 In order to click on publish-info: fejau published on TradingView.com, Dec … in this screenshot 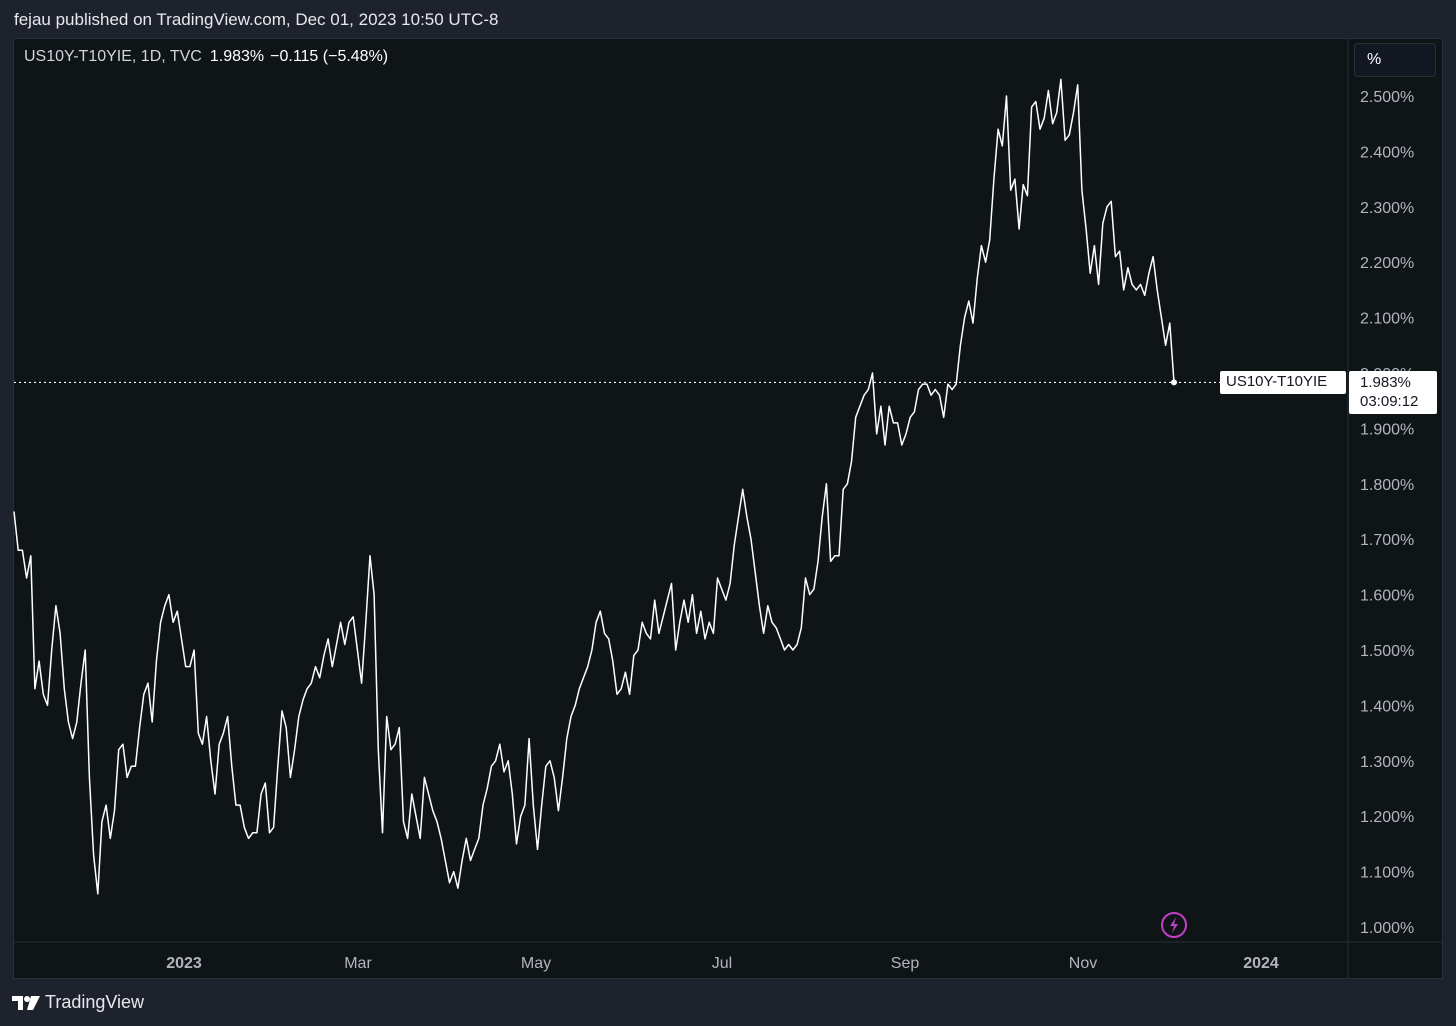, I will do `click(256, 19)`.